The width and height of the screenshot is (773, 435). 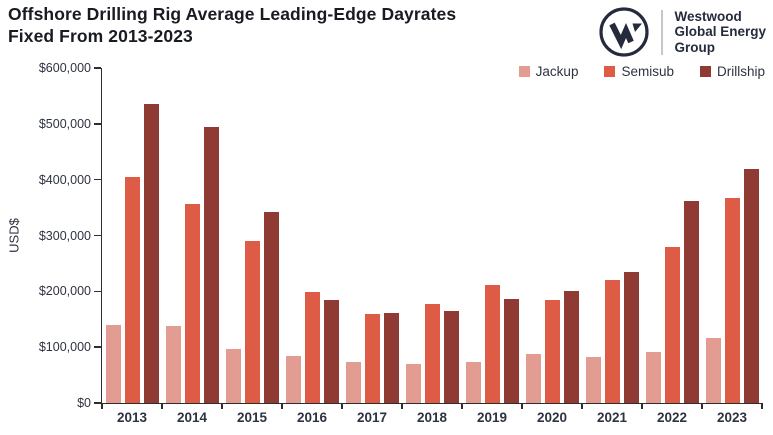 What do you see at coordinates (732, 300) in the screenshot?
I see `bar-semisub-2023` at bounding box center [732, 300].